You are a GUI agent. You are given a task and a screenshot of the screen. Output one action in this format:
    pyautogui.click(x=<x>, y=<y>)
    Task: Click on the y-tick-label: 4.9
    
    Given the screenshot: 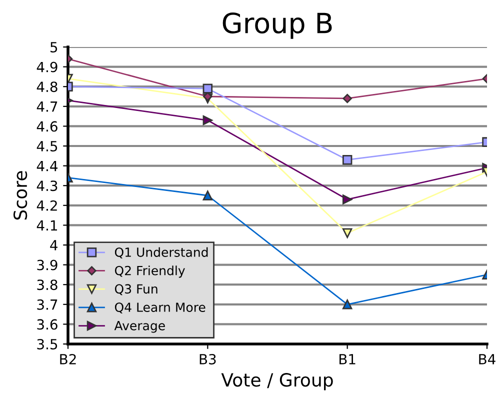 What is the action you would take?
    pyautogui.click(x=47, y=67)
    